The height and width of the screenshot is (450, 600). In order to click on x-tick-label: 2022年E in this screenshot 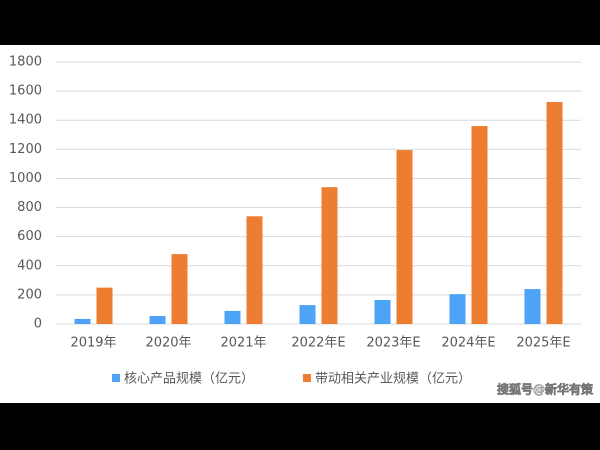, I will do `click(318, 343)`.